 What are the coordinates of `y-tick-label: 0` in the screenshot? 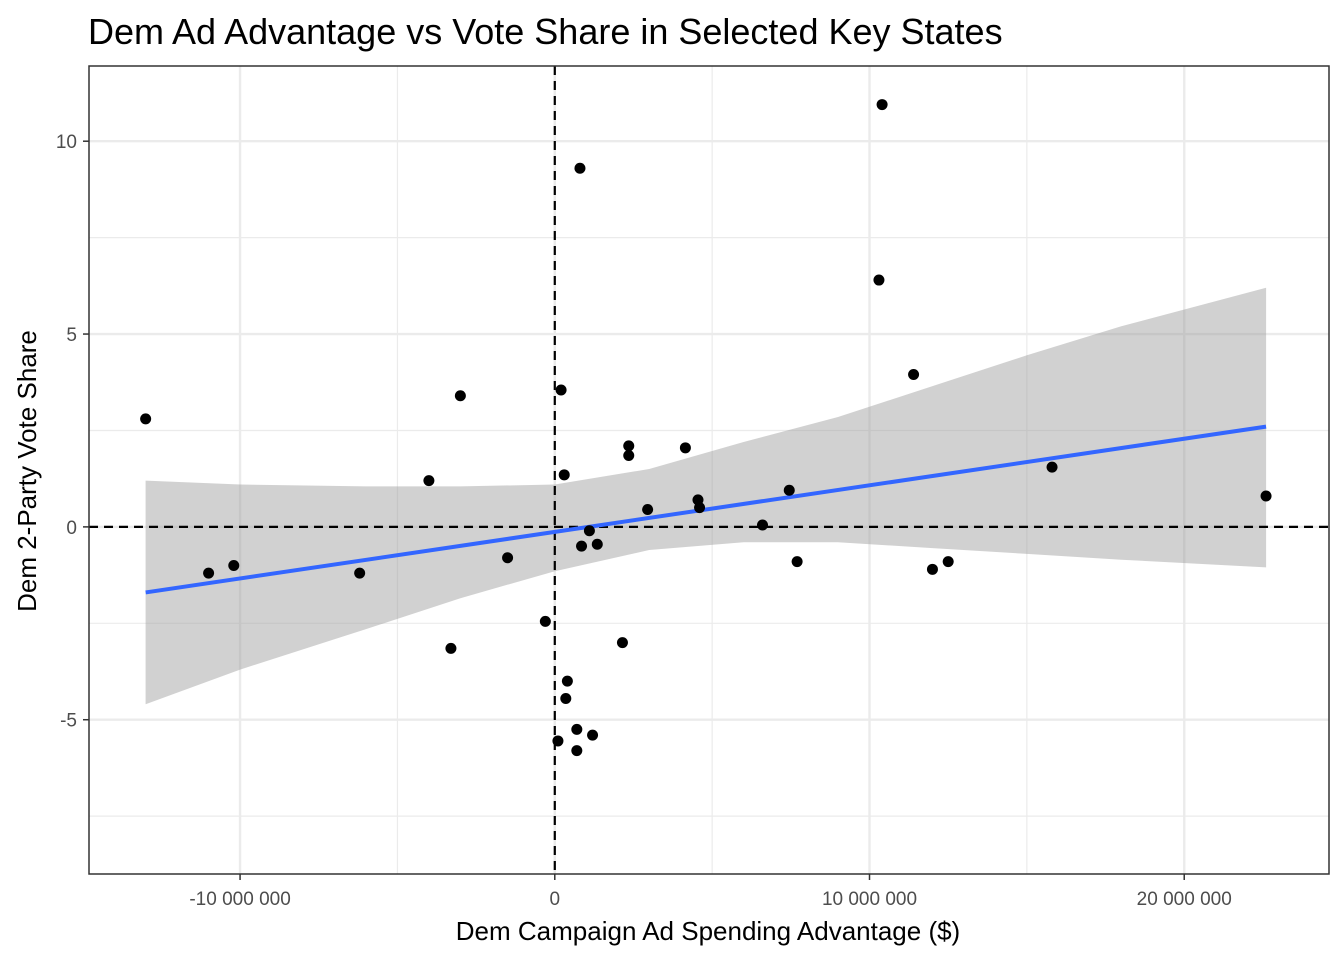 It's located at (71, 528).